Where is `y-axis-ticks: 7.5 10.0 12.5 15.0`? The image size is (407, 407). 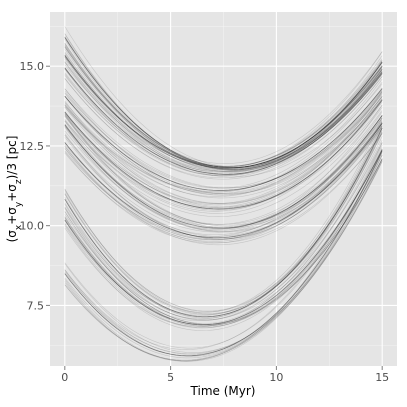
y-axis-ticks: 7.5 10.0 12.5 15.0 is located at coordinates (35, 186).